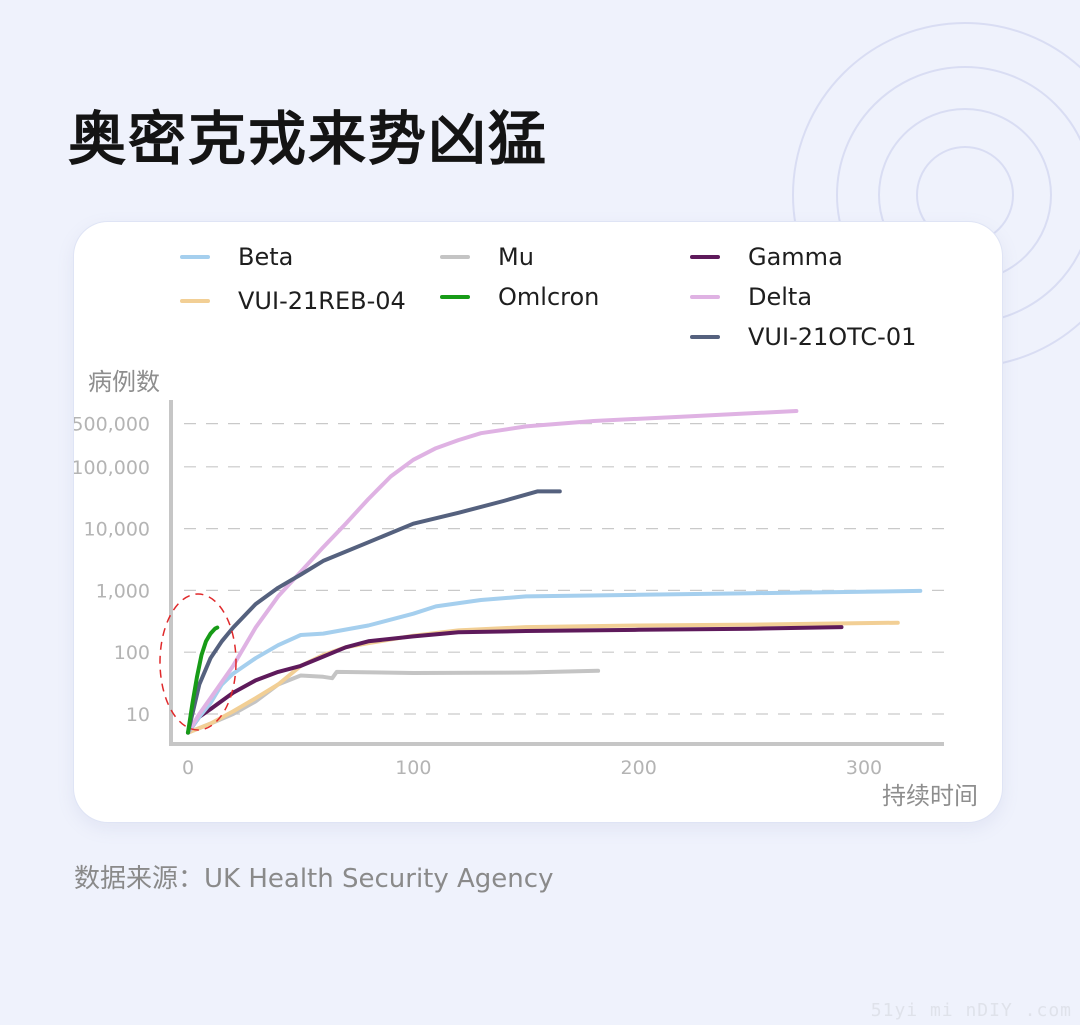  I want to click on y-tick-label: 1,000, so click(123, 591).